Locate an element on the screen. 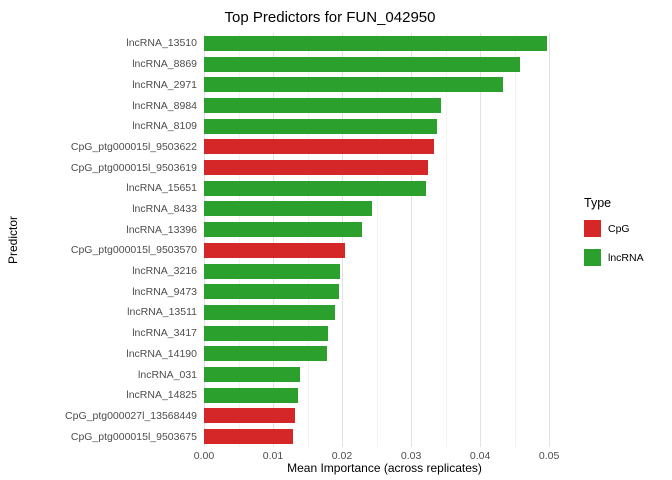 The height and width of the screenshot is (480, 672). x-tick-label: 0.00 is located at coordinates (204, 456).